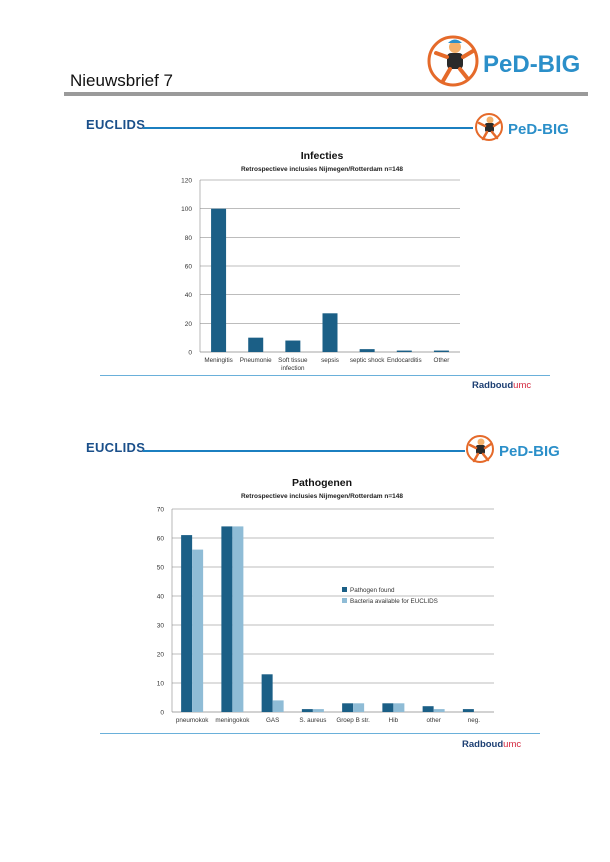  I want to click on slide2-footer-rule, so click(320, 733).